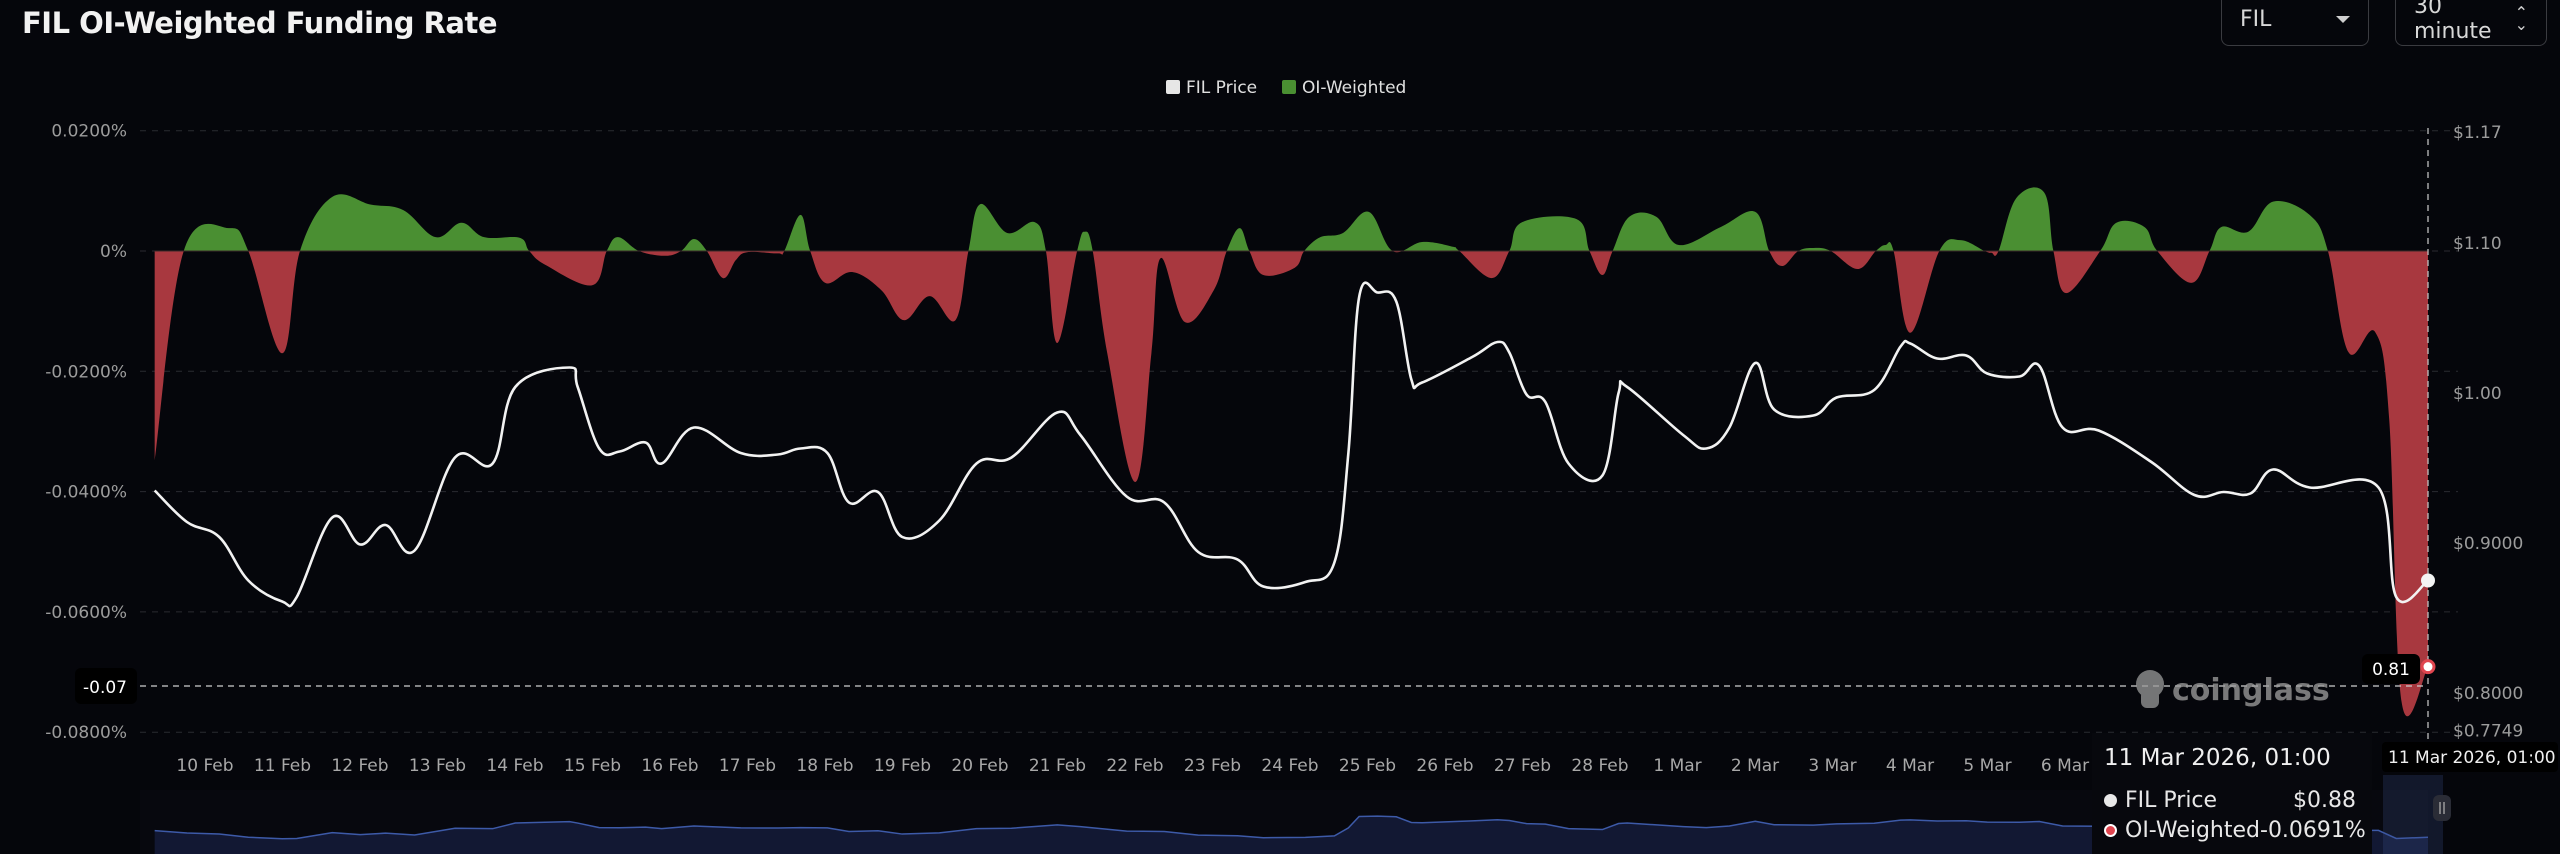 This screenshot has height=854, width=2560. What do you see at coordinates (1221, 88) in the screenshot?
I see `legend-item-label: FIL Price` at bounding box center [1221, 88].